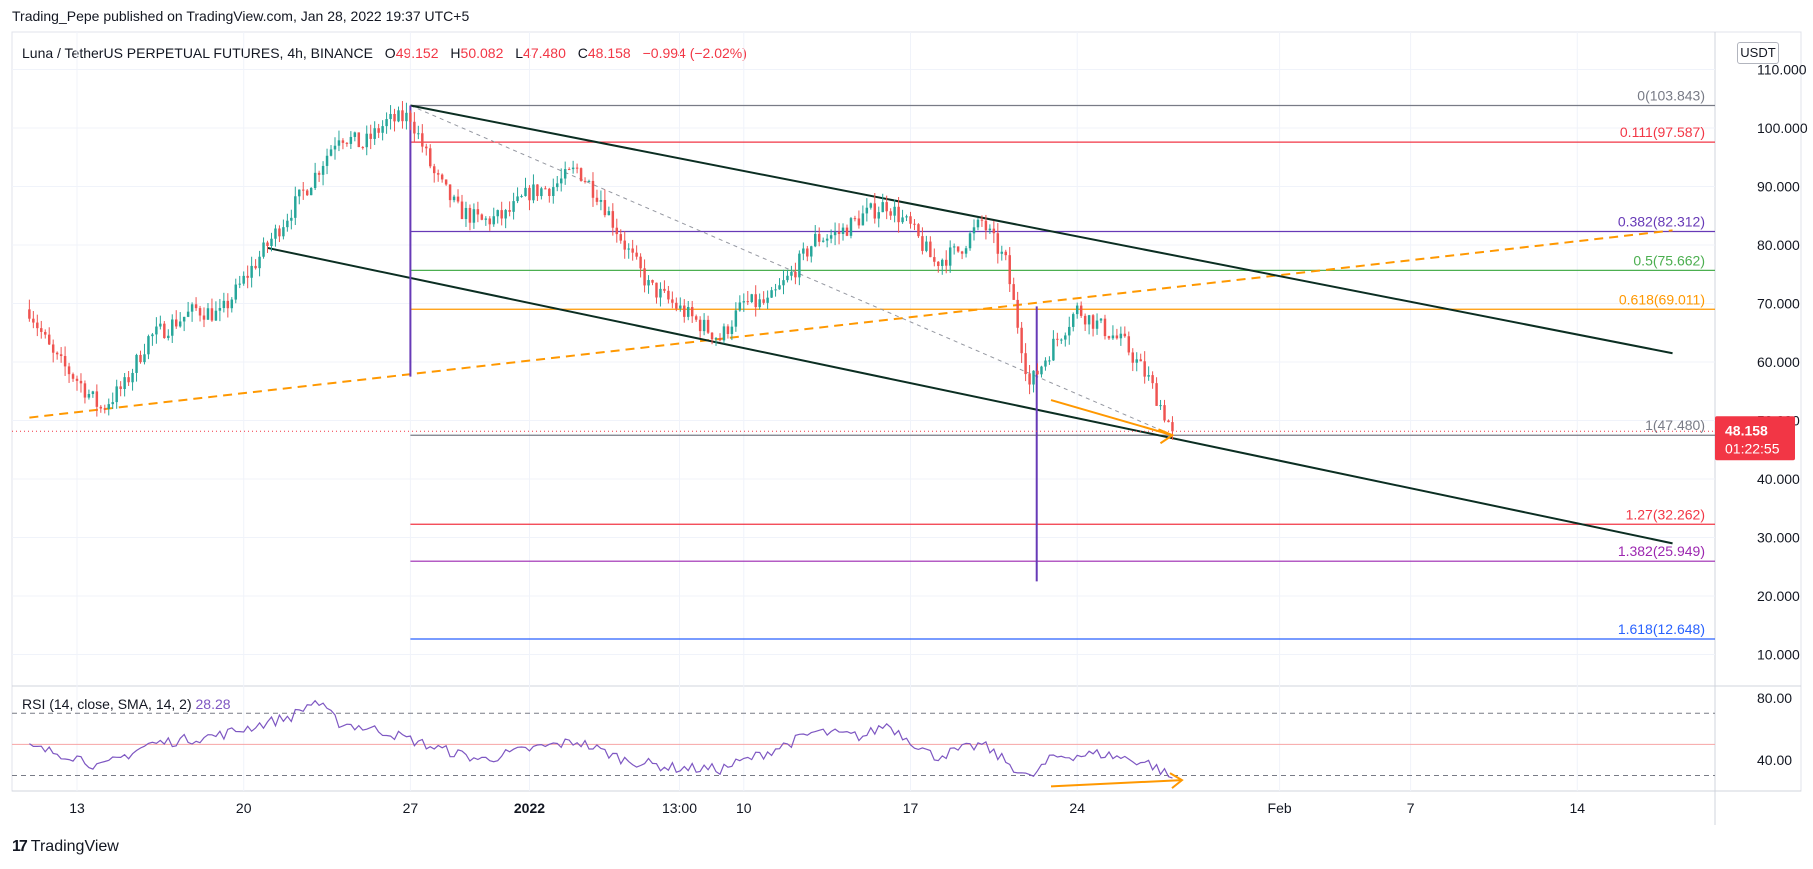  Describe the element at coordinates (1176, 780) in the screenshot. I see `arrow-head-icon` at that location.